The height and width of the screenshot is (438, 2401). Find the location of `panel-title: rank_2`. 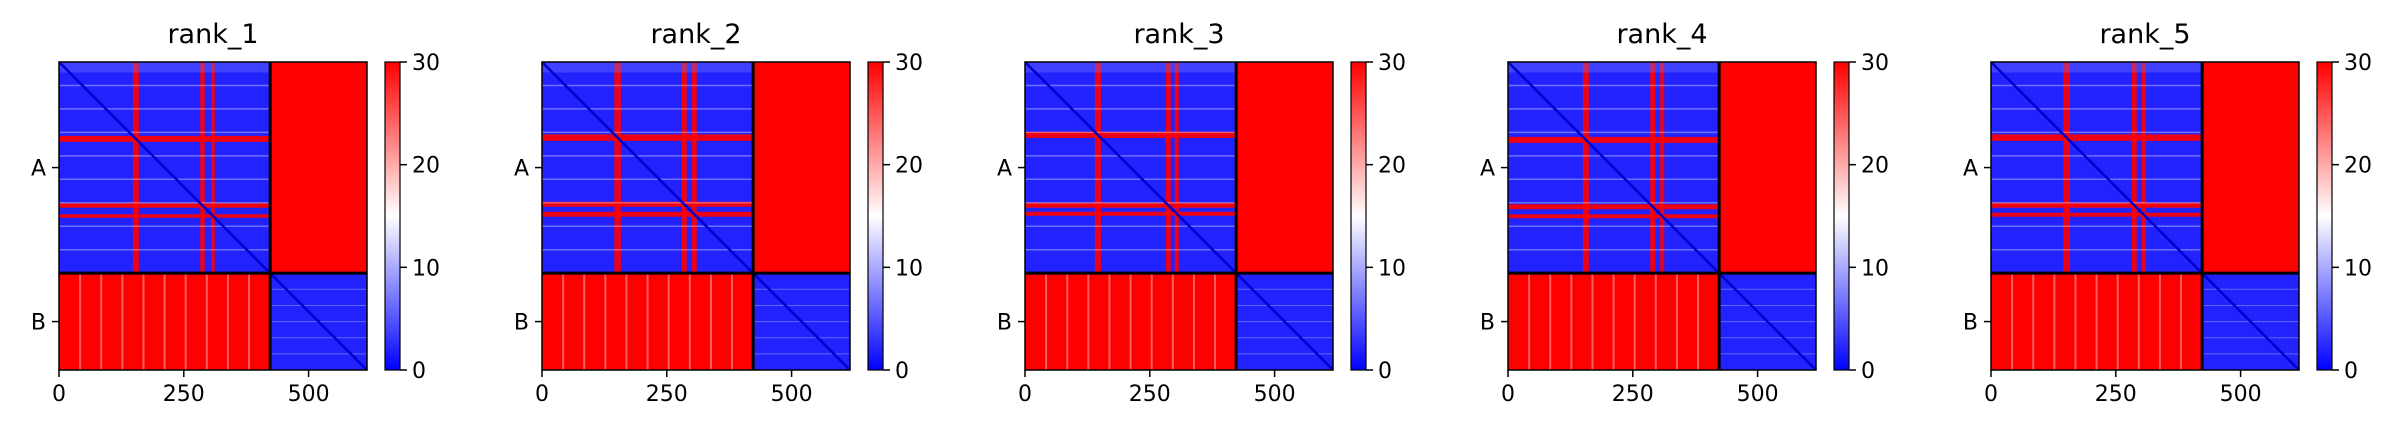

panel-title: rank_2 is located at coordinates (695, 34).